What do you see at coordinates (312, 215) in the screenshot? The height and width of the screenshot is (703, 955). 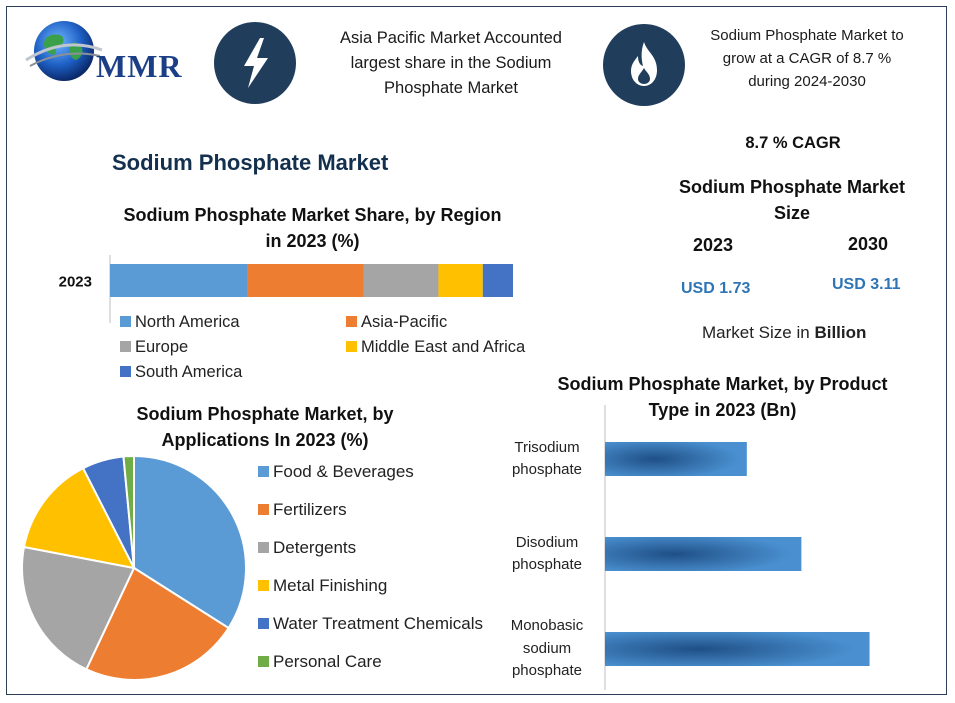 I see `region-chart-title-line: Sodium Phosphate Market Share, by Region` at bounding box center [312, 215].